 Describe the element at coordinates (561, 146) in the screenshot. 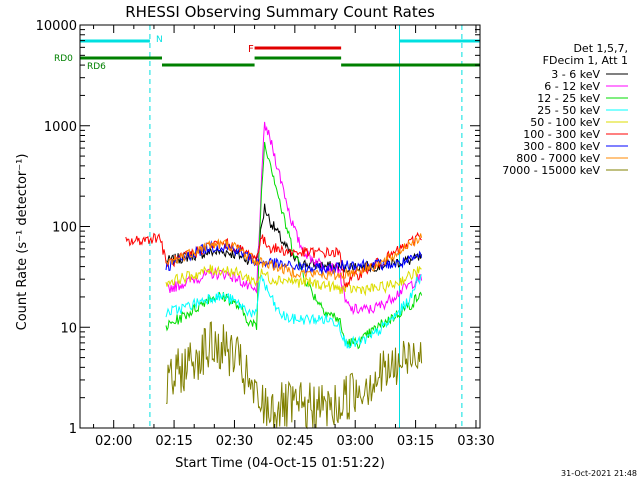

I see `legend-entry-label: 300 - 800 keV` at that location.